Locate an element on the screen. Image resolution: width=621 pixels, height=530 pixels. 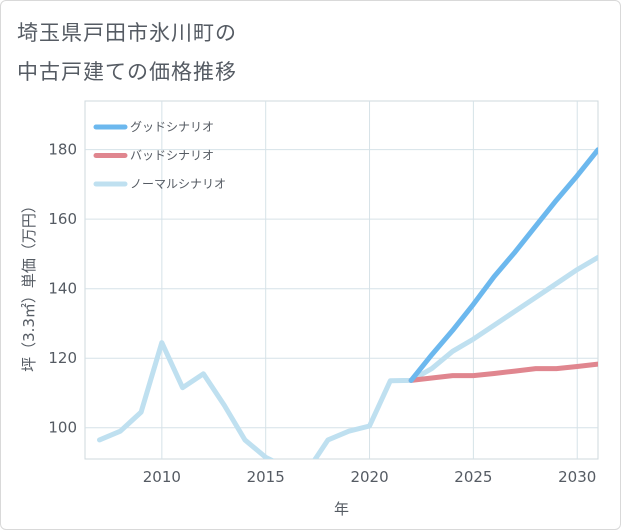
legend-label-0: グッドシナリオ is located at coordinates (172, 127).